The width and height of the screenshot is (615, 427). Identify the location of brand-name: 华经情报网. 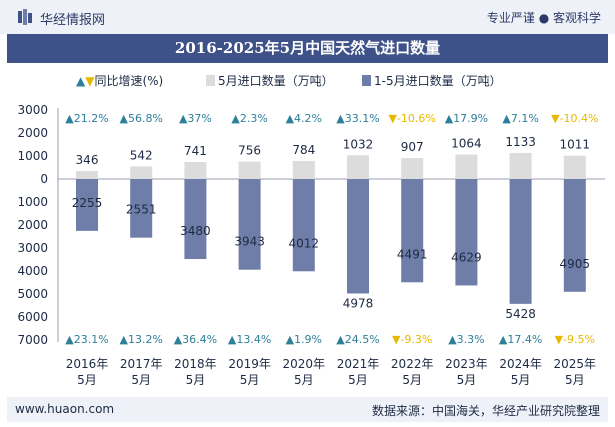
(73, 20).